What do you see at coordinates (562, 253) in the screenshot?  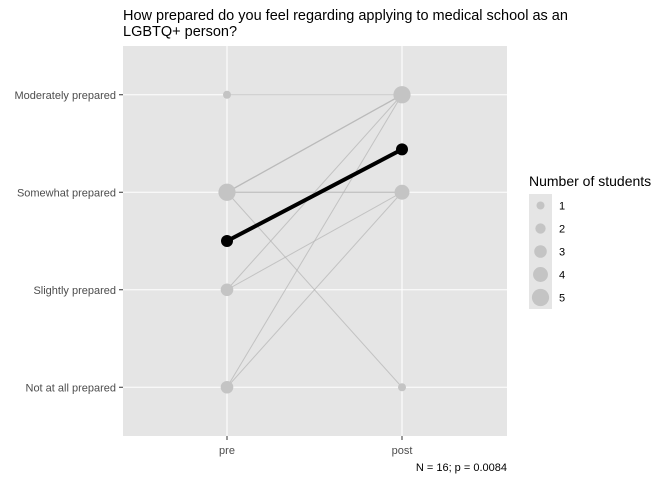 I see `legend-label-3: 3` at bounding box center [562, 253].